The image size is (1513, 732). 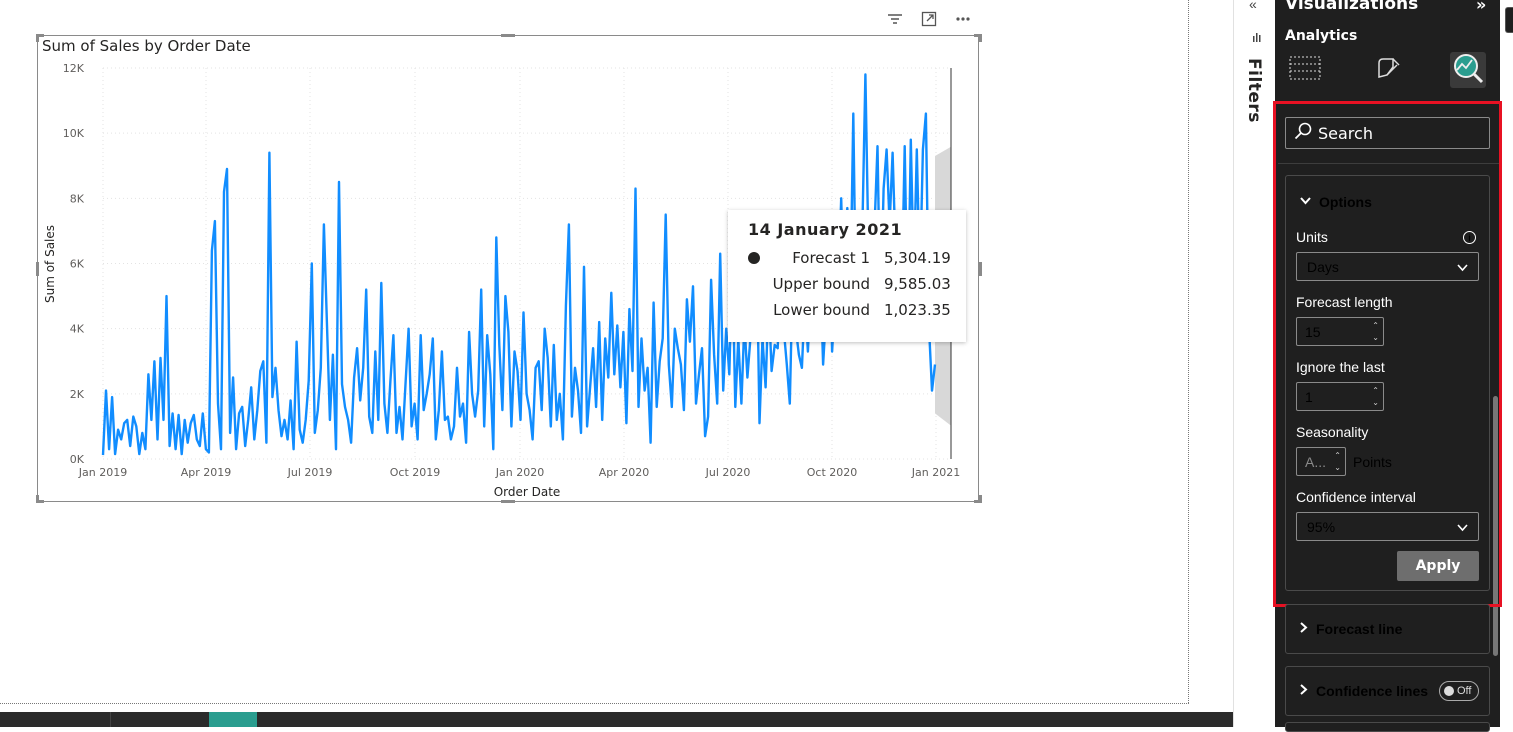 What do you see at coordinates (1495, 526) in the screenshot?
I see `pane-scrollbar-thumb` at bounding box center [1495, 526].